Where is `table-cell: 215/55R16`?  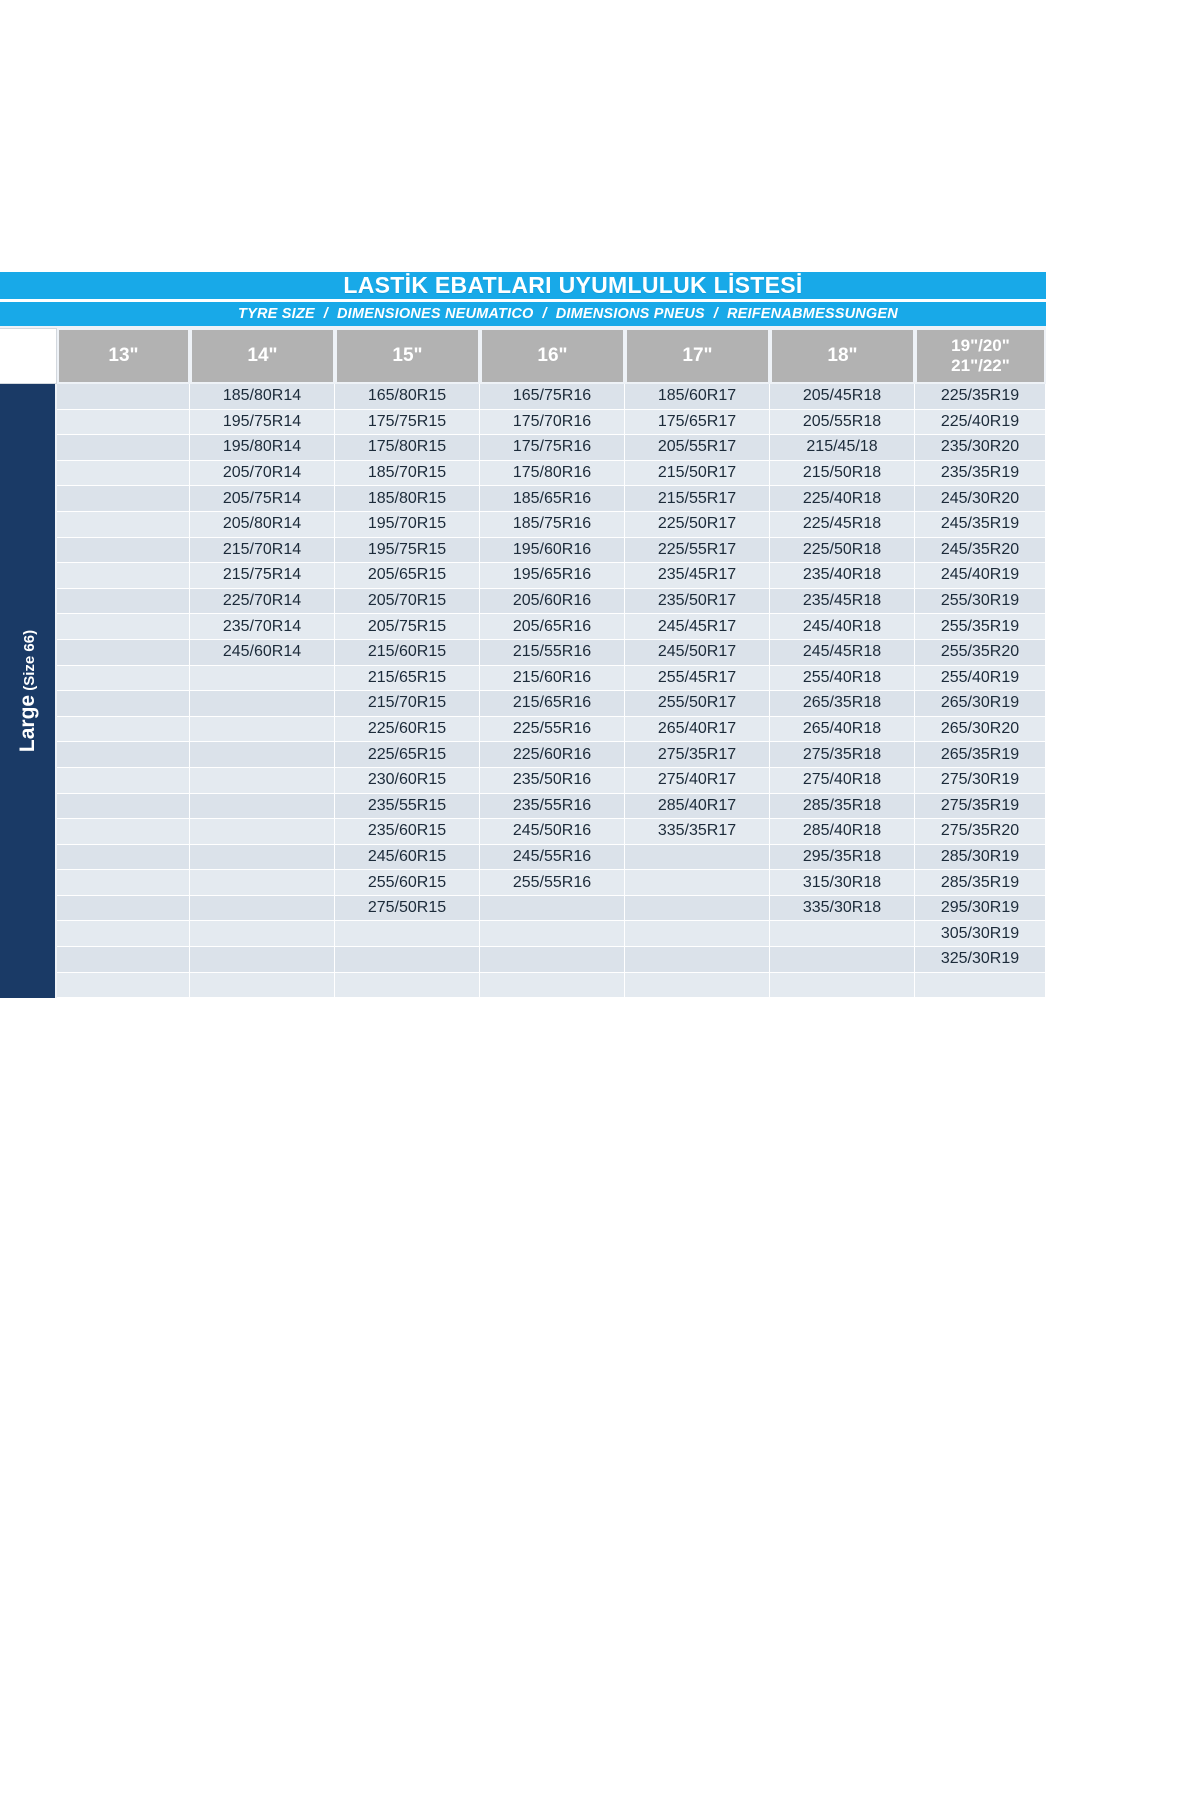 table-cell: 215/55R16 is located at coordinates (552, 652).